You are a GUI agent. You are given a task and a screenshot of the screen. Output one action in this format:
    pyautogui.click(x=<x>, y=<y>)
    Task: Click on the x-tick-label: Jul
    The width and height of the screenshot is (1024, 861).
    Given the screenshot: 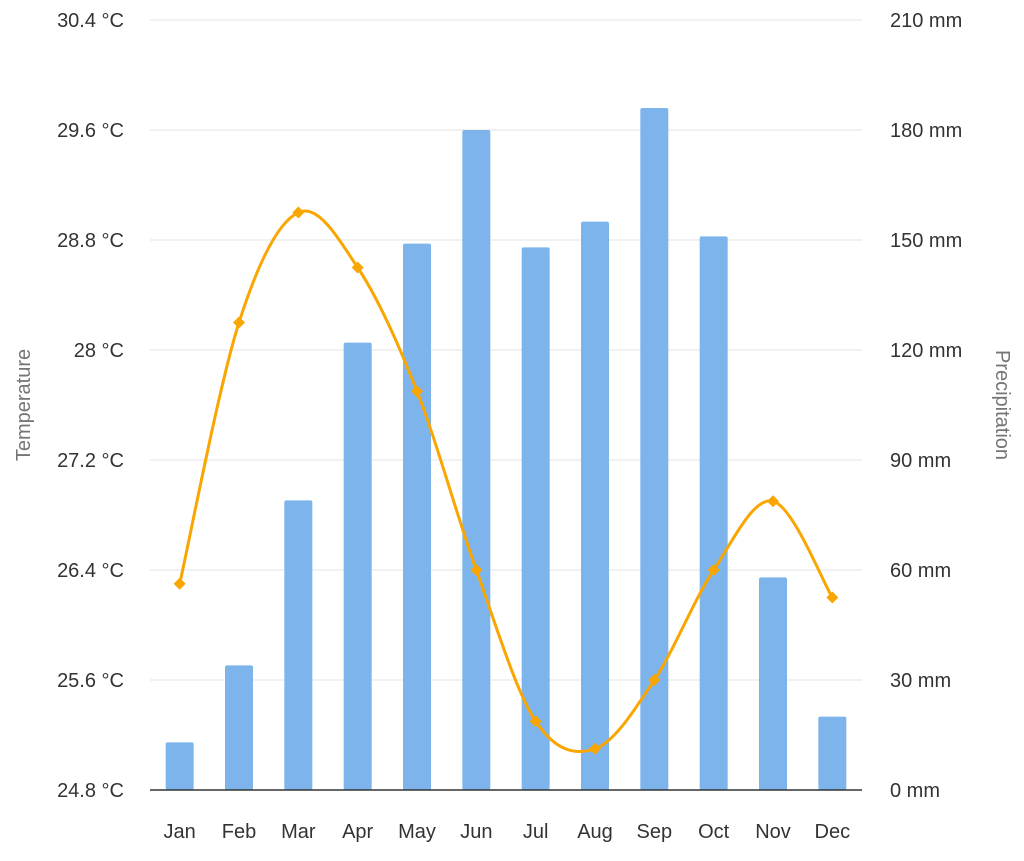 What is the action you would take?
    pyautogui.click(x=536, y=832)
    